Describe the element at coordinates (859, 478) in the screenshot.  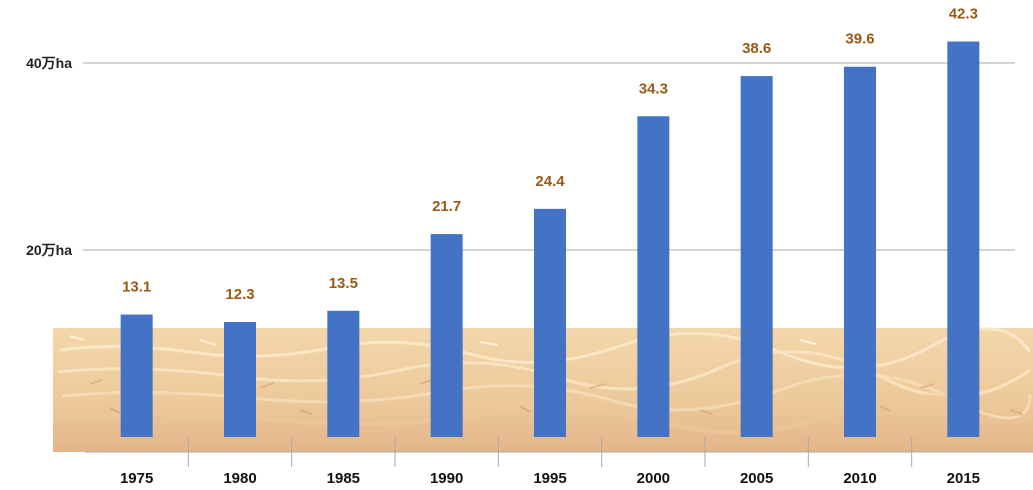
I see `x-tick-label: 2010` at that location.